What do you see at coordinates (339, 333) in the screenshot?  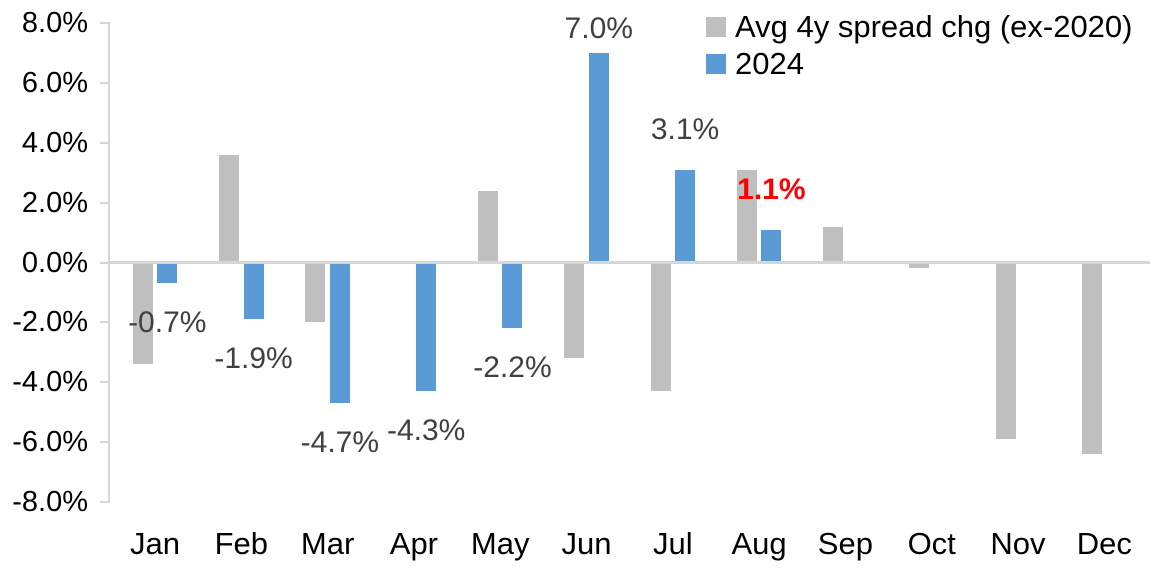 I see `bar-2024-mar` at bounding box center [339, 333].